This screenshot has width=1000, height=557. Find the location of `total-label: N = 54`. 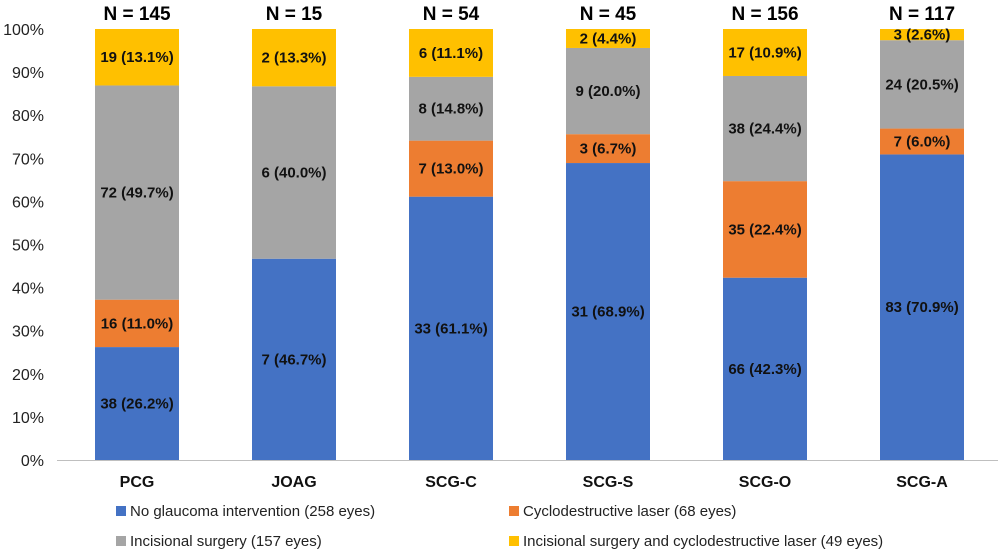

total-label: N = 54 is located at coordinates (451, 14).